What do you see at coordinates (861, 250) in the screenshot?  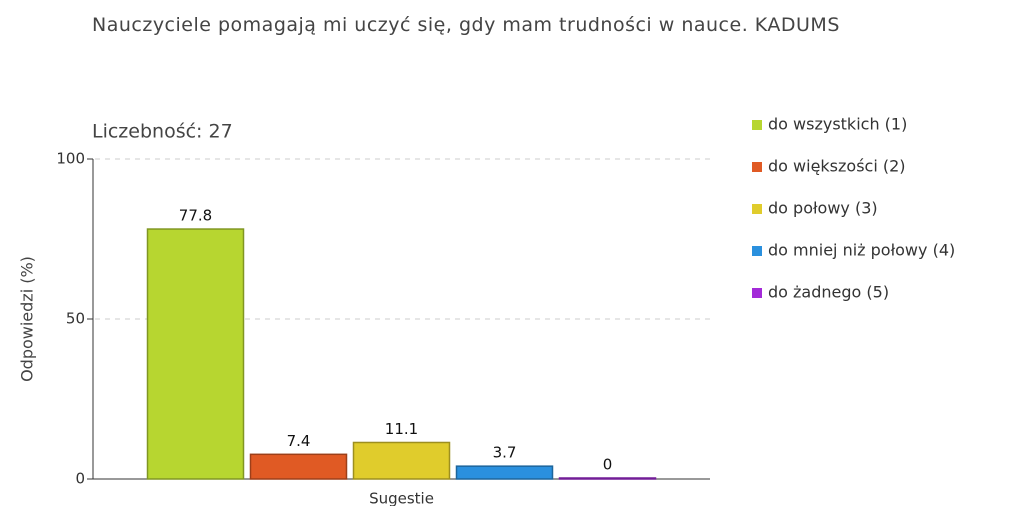 I see `legend-label: do mniej niż połowy (4)` at bounding box center [861, 250].